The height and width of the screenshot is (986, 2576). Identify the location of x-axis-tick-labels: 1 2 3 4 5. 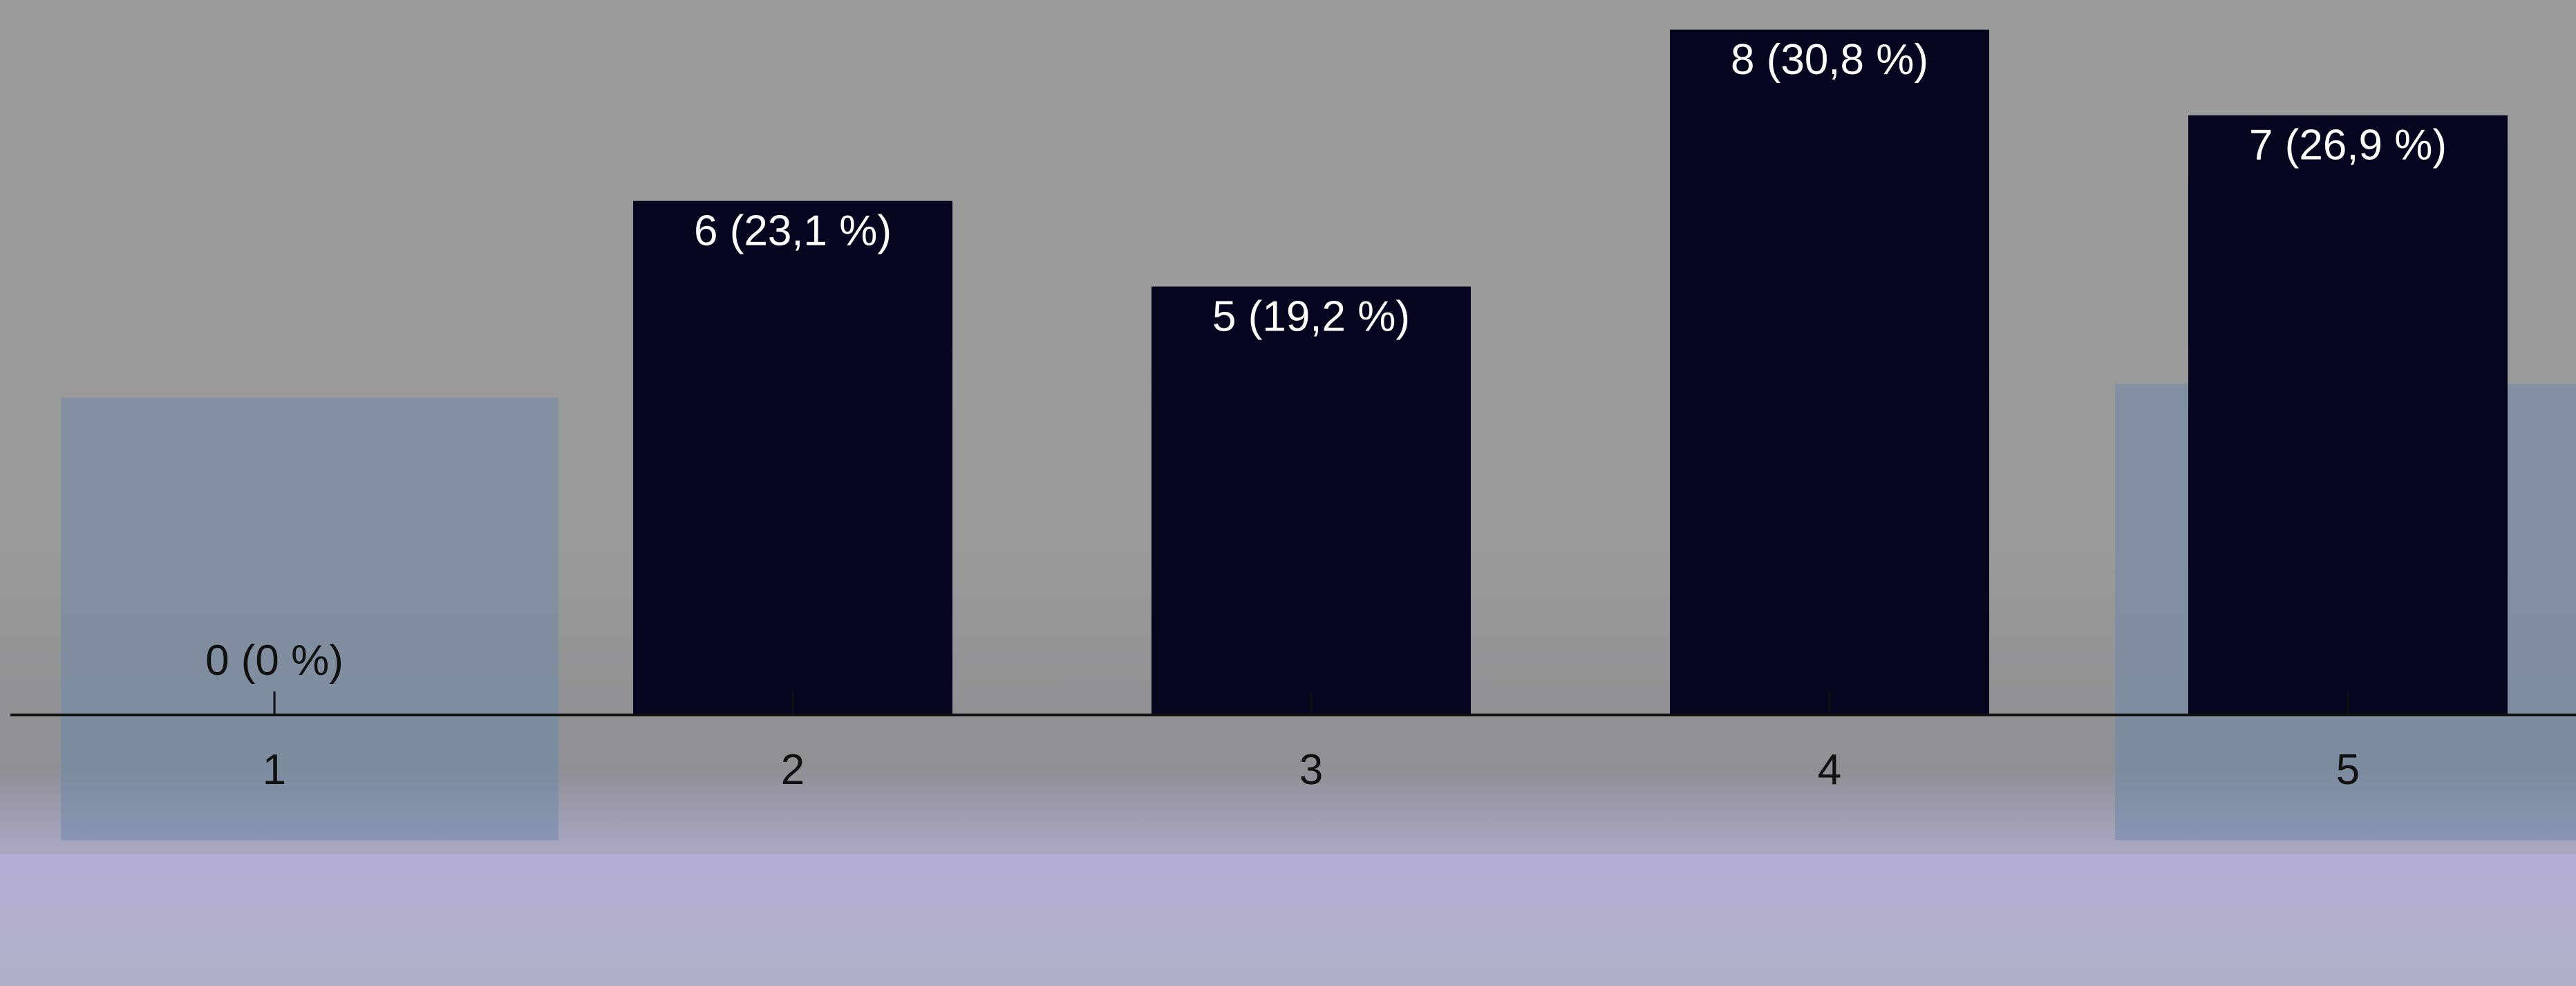
(1311, 770).